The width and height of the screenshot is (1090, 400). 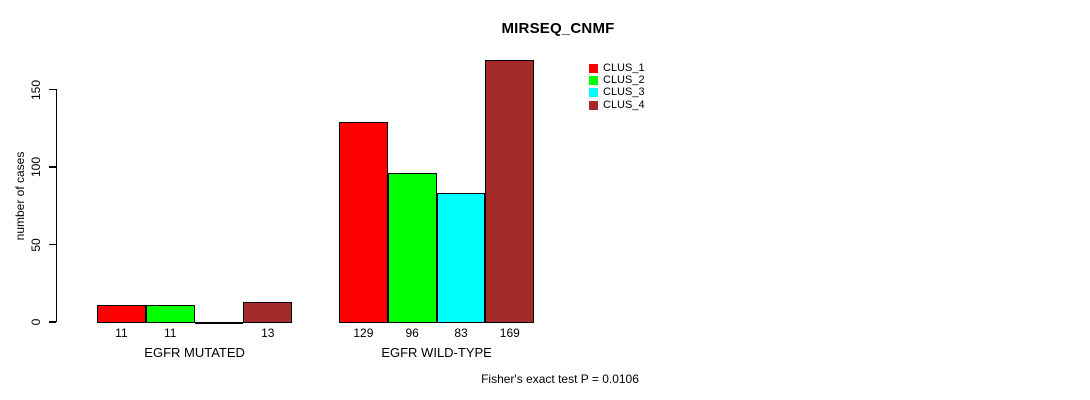 I want to click on bar-clus_1-group2, so click(x=363, y=223).